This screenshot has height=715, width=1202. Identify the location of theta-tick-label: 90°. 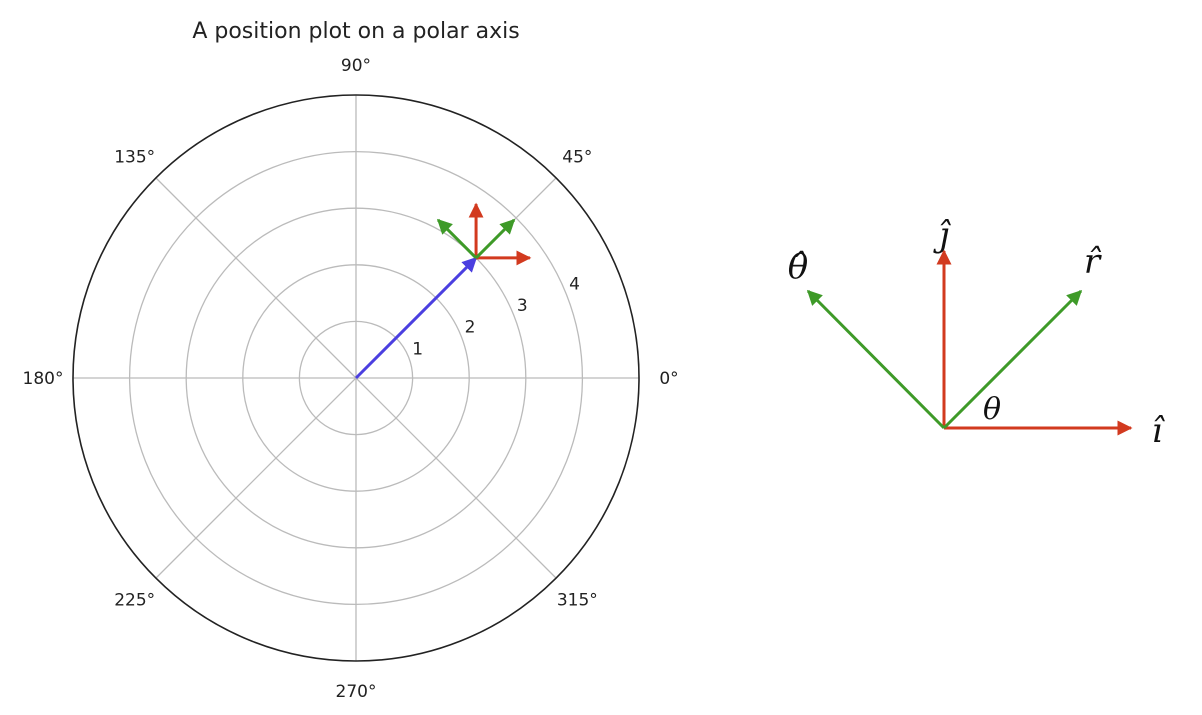
(356, 66).